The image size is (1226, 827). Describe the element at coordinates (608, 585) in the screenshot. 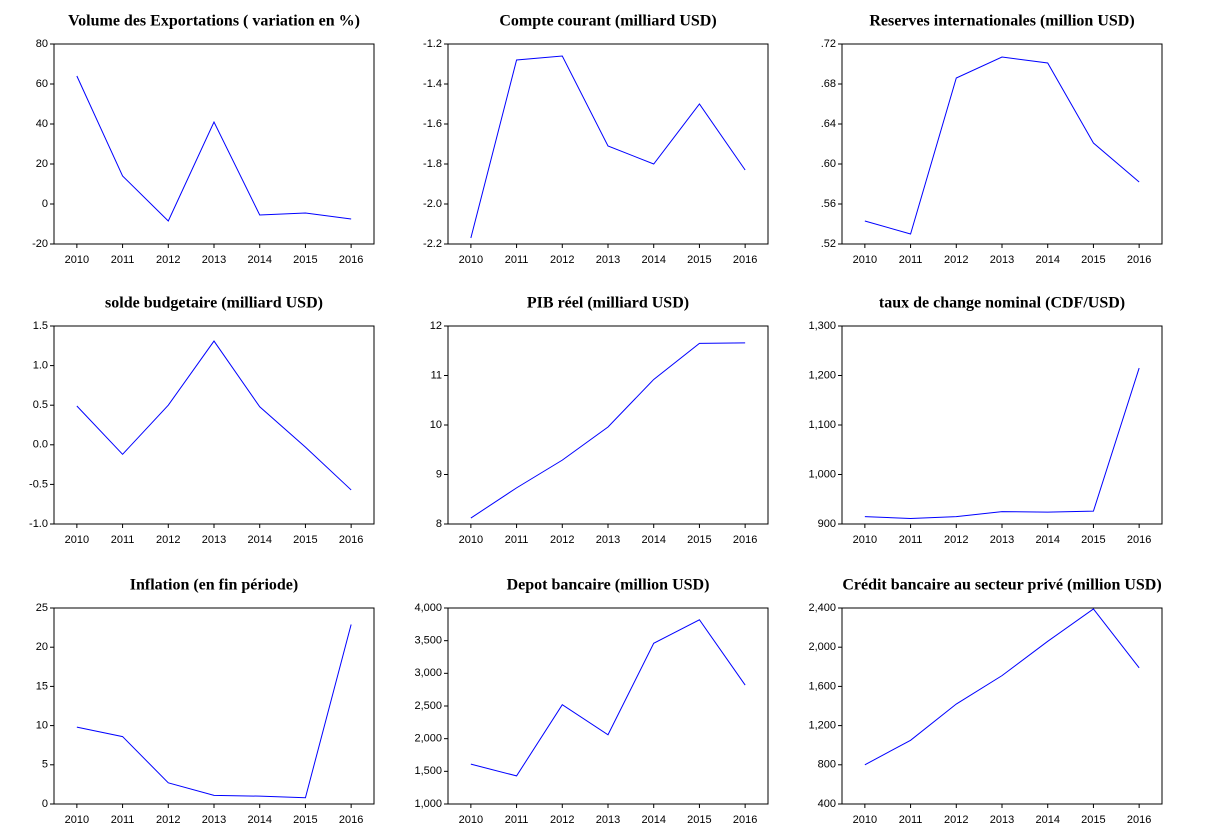

I see `chart-title: Depot bancaire (million USD)` at that location.